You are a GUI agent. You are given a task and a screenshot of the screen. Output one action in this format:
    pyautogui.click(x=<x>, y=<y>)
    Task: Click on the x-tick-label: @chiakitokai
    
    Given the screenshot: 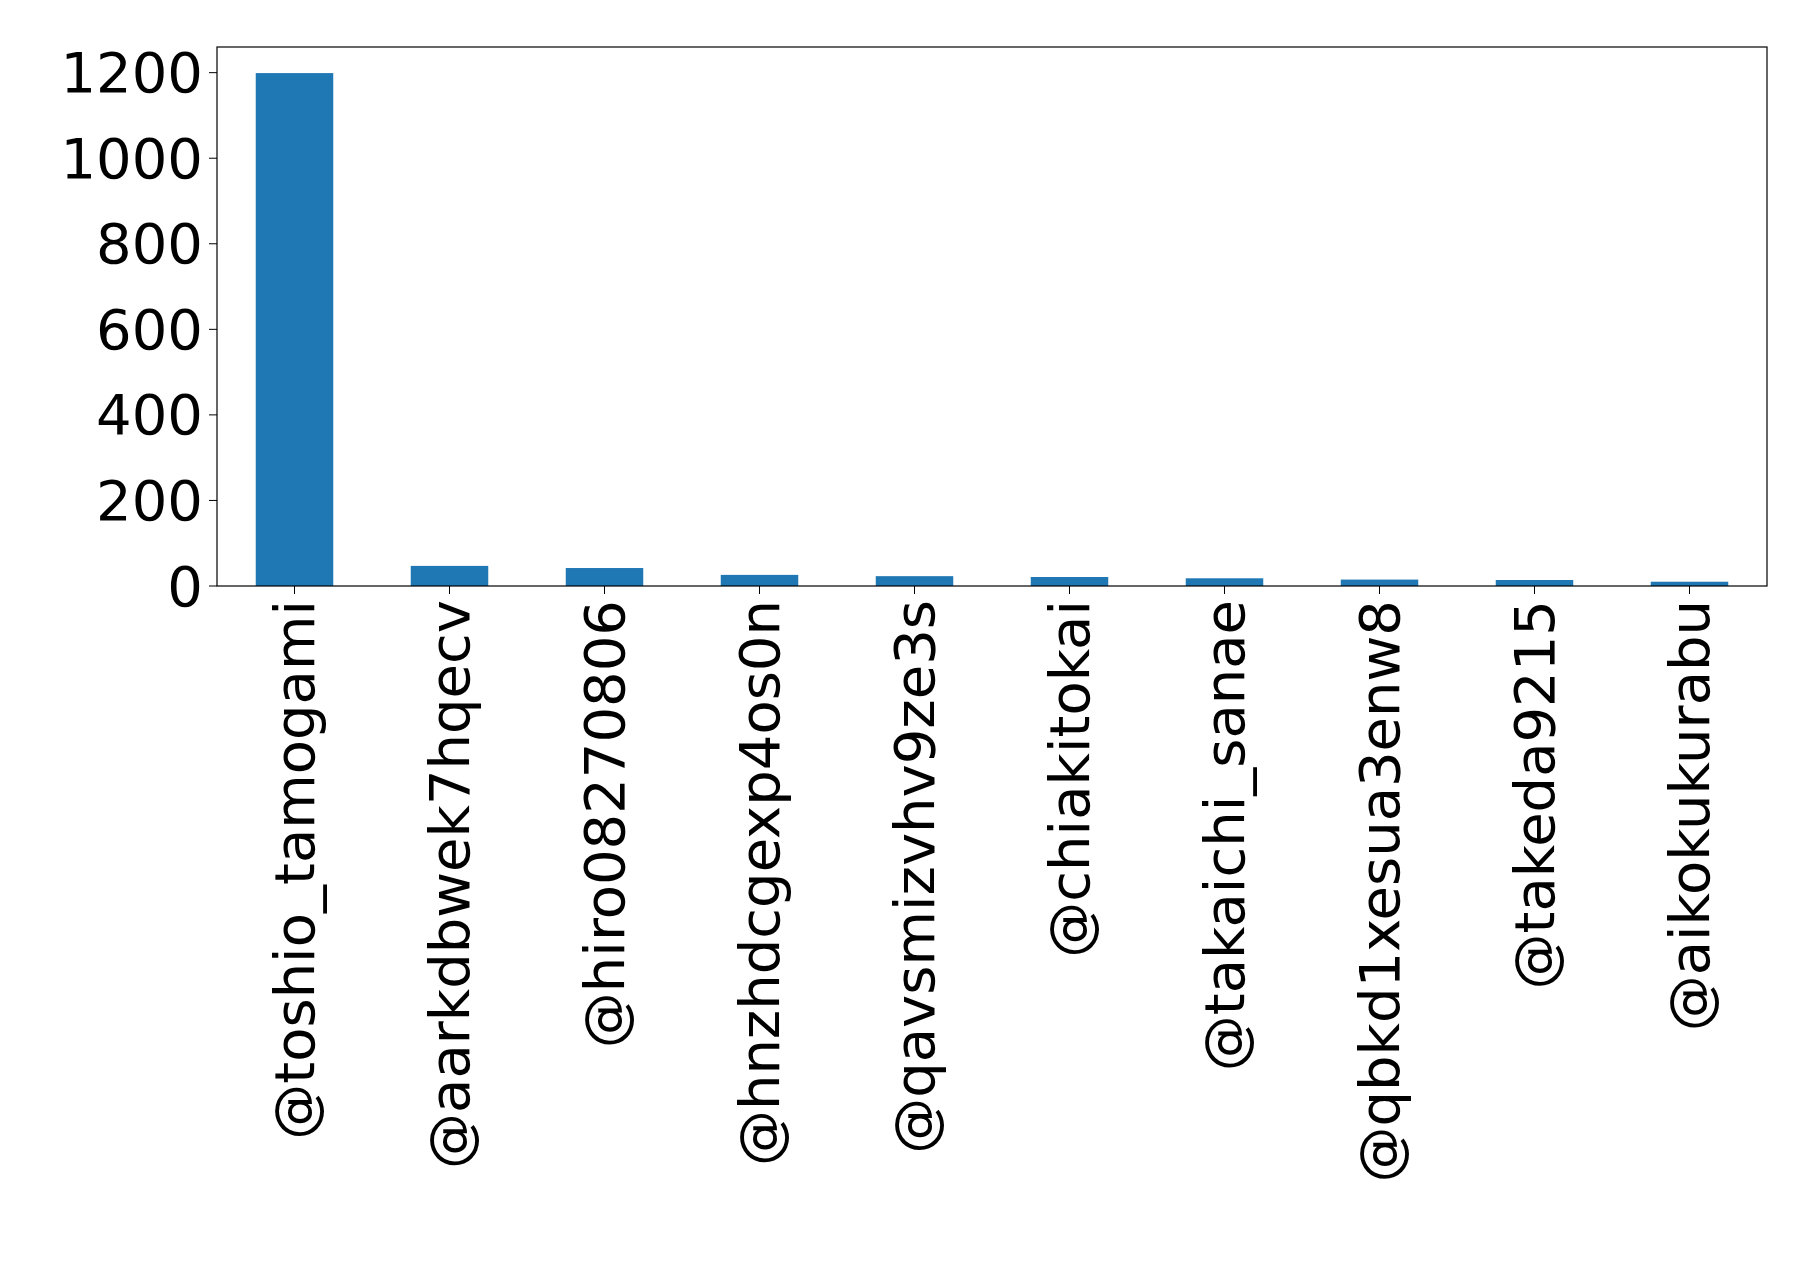 What is the action you would take?
    pyautogui.click(x=1070, y=779)
    